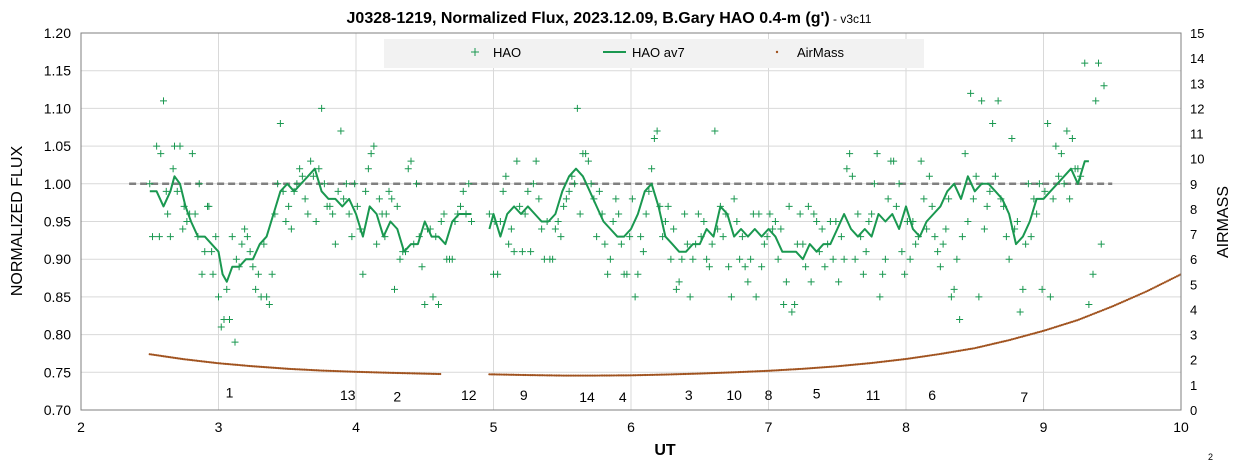 The image size is (1238, 474). What do you see at coordinates (1197, 83) in the screenshot?
I see `y2-tick-label: 13` at bounding box center [1197, 83].